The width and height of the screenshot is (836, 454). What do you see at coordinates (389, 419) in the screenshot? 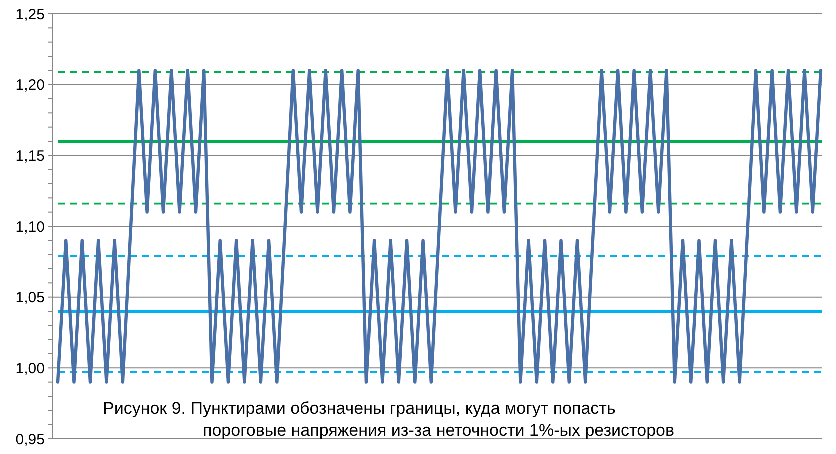
I see `annotation: Рисунок 9. Пунктирами обозначены границы, куда могут попасть пороговые напряжения из-за неточности 1%-ых резисторов` at bounding box center [389, 419].